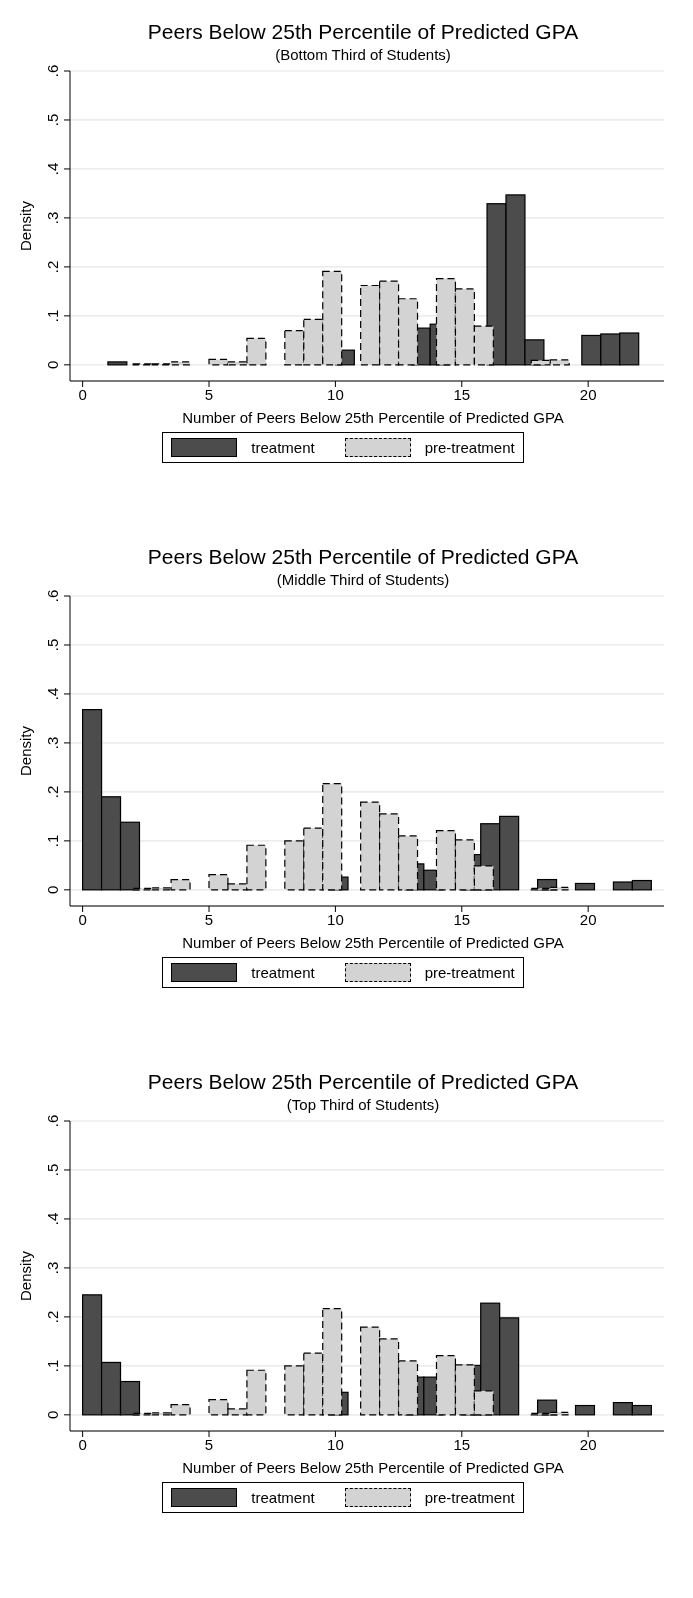 This screenshot has height=1598, width=693. What do you see at coordinates (363, 579) in the screenshot?
I see `chart-subtitle: (Middle Third of Students)` at bounding box center [363, 579].